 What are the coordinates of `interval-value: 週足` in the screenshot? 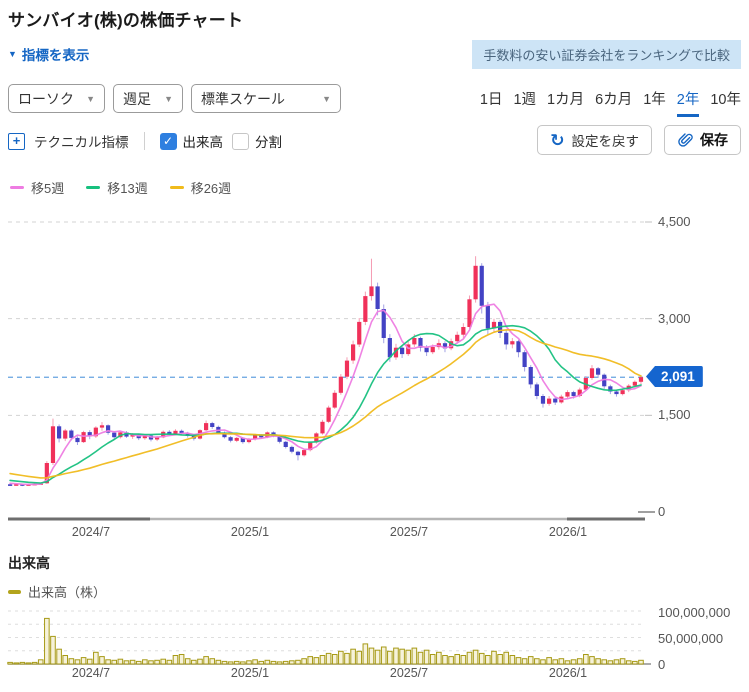 It's located at (137, 98).